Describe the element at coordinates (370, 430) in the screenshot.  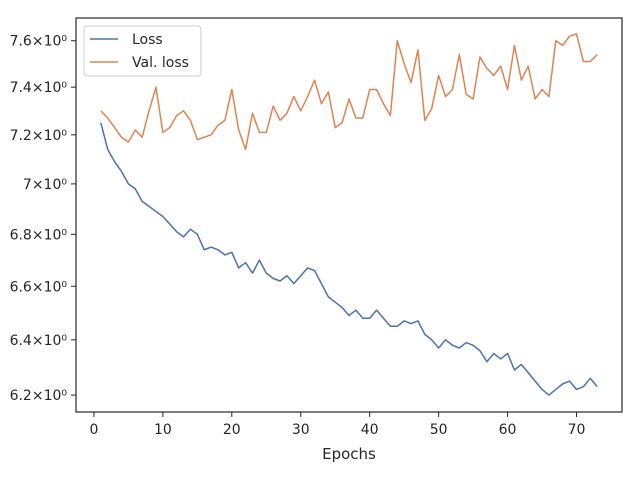
I see `x-tick-label: 40` at that location.